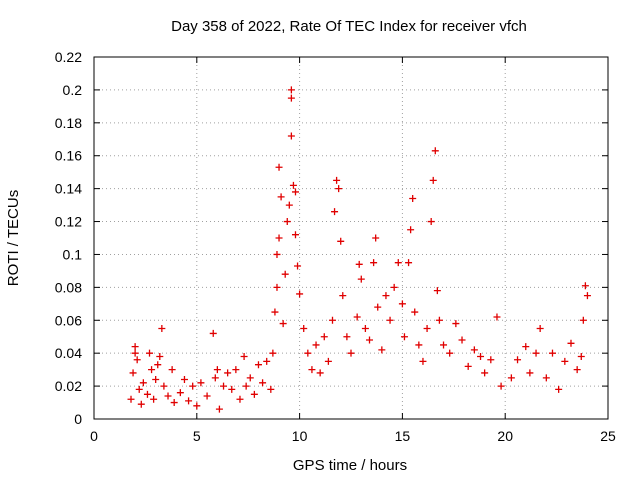  What do you see at coordinates (68, 123) in the screenshot?
I see `y-tick-label: 0.18` at bounding box center [68, 123].